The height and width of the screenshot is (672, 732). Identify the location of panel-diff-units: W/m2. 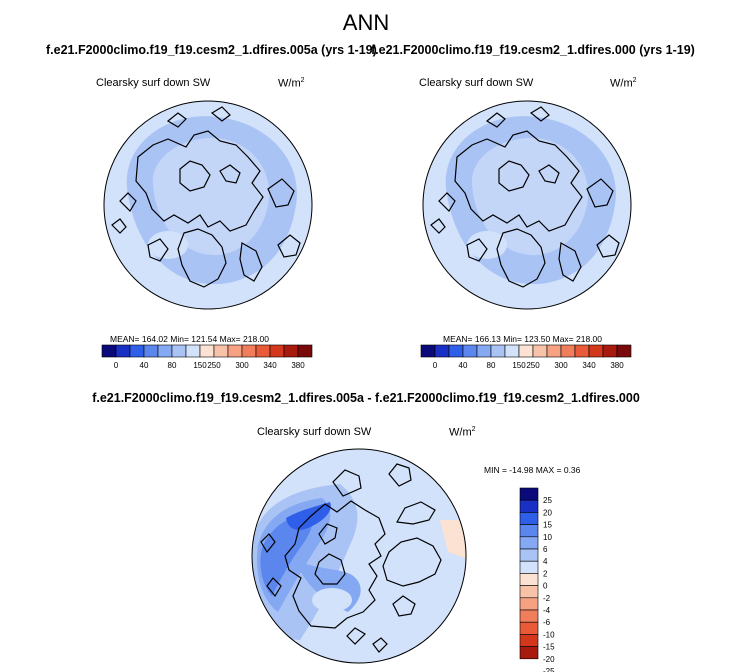
(462, 432).